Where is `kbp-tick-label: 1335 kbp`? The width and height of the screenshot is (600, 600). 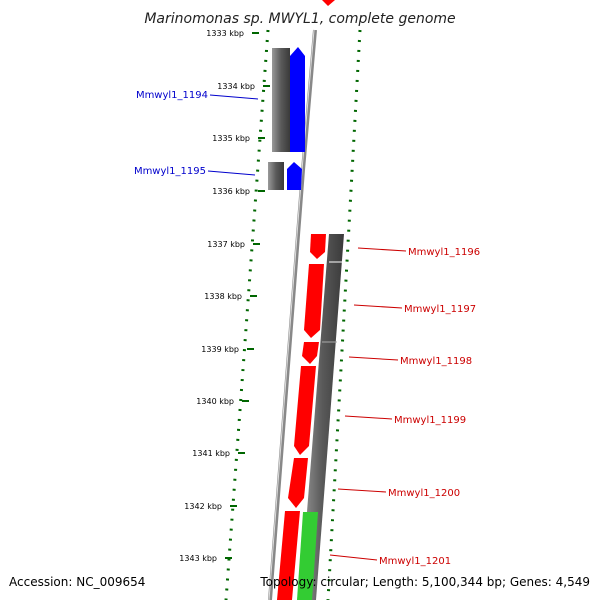 kbp-tick-label: 1335 kbp is located at coordinates (231, 138).